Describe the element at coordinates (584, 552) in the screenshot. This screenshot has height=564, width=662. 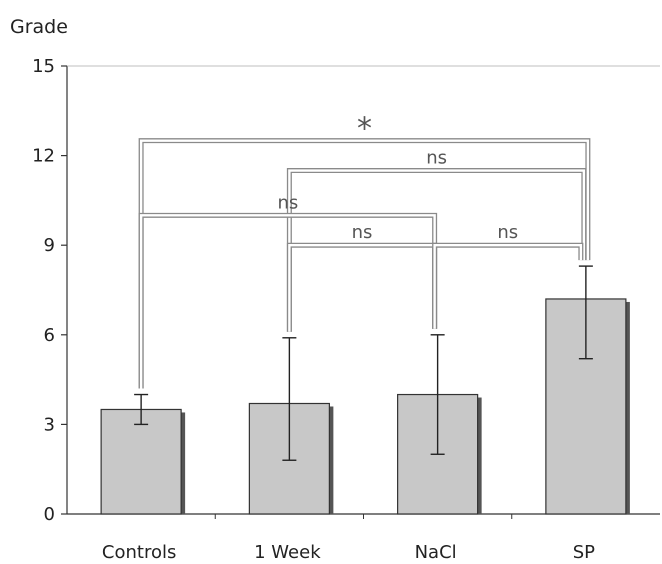
I see `x-category-label: SP` at that location.